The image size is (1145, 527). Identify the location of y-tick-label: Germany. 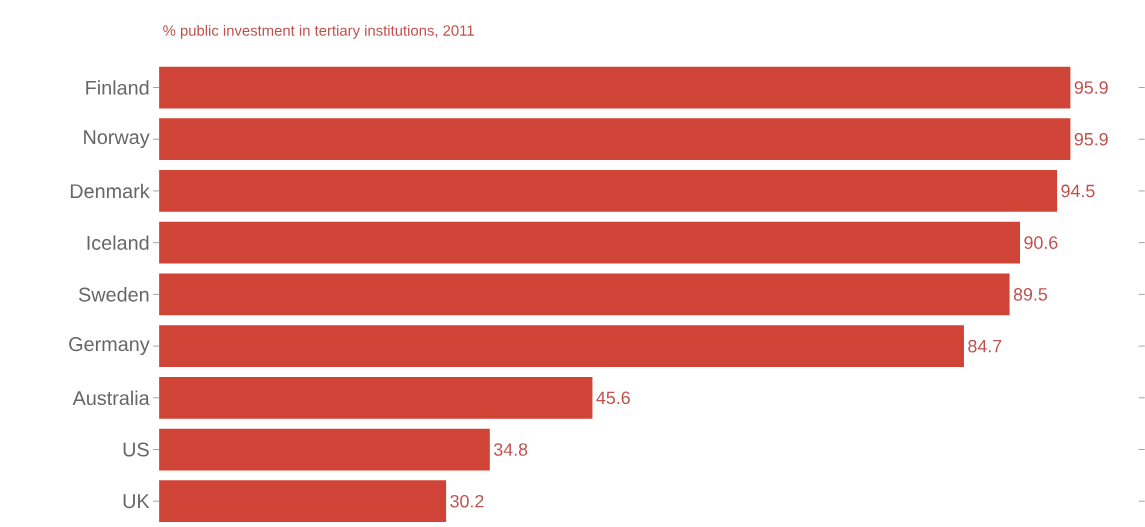
(109, 346).